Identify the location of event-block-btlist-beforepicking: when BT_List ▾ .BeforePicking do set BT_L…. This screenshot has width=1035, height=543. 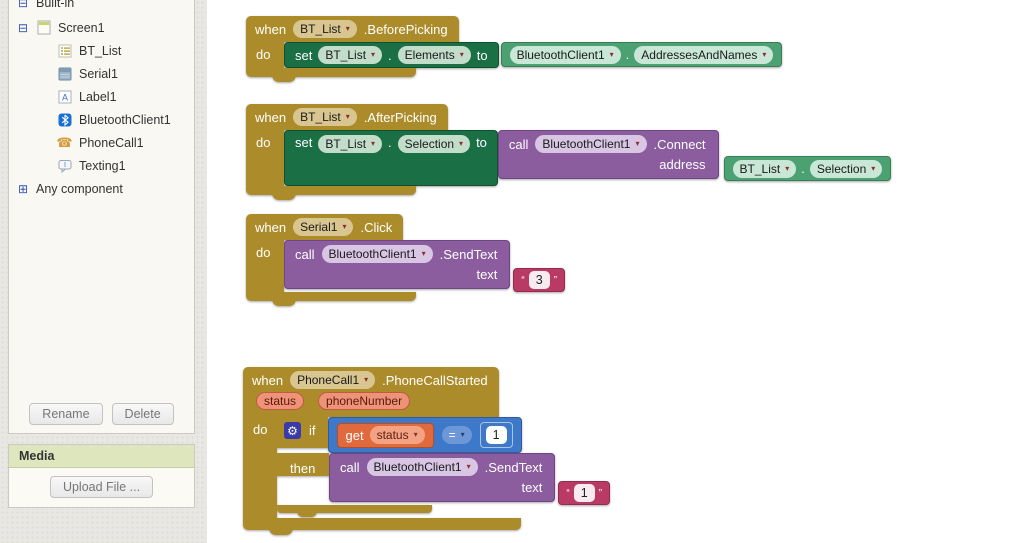
(514, 49).